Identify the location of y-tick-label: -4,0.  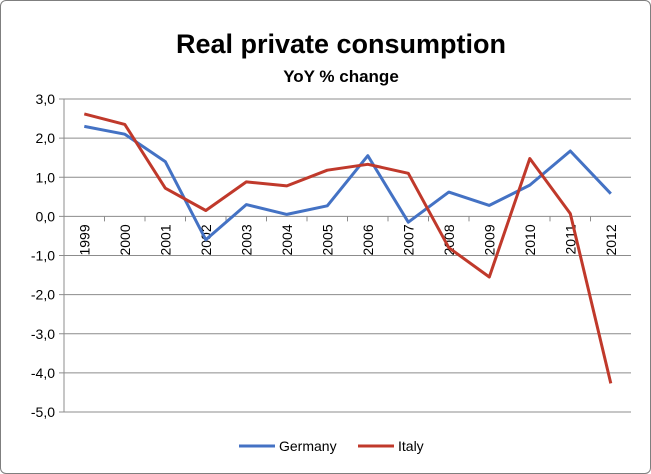
(43, 373).